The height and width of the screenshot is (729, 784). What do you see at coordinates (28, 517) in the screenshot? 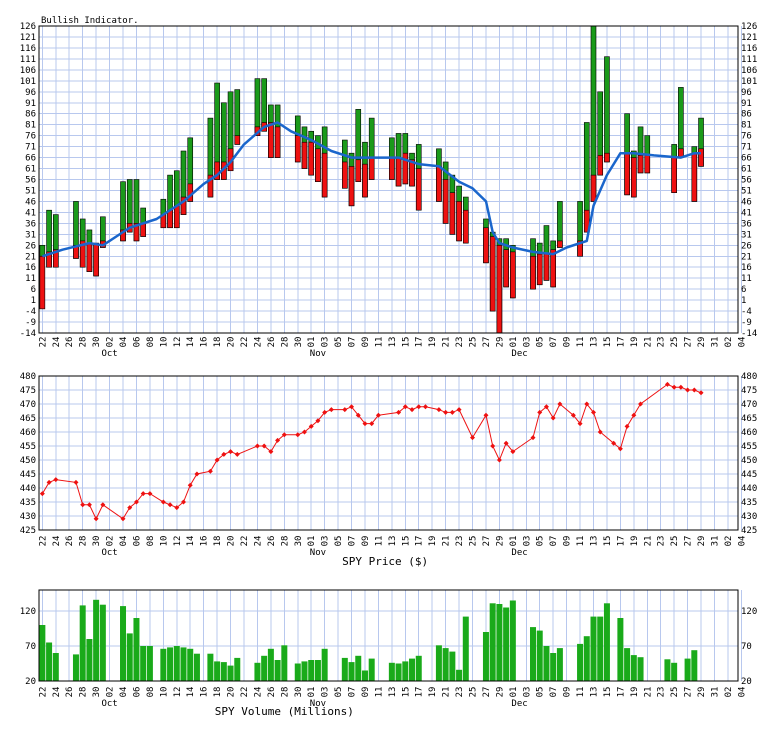
I see `y-tick-label-left: 430` at bounding box center [28, 517].